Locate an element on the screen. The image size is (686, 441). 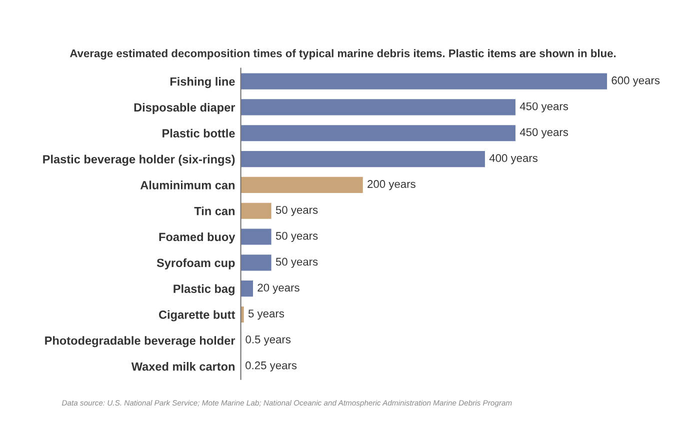
y-tick-label: Disposable diaper is located at coordinates (185, 108).